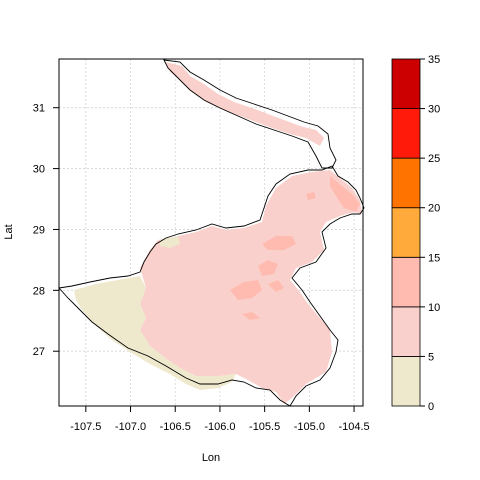  Describe the element at coordinates (434, 60) in the screenshot. I see `legend-break-label: 35` at that location.